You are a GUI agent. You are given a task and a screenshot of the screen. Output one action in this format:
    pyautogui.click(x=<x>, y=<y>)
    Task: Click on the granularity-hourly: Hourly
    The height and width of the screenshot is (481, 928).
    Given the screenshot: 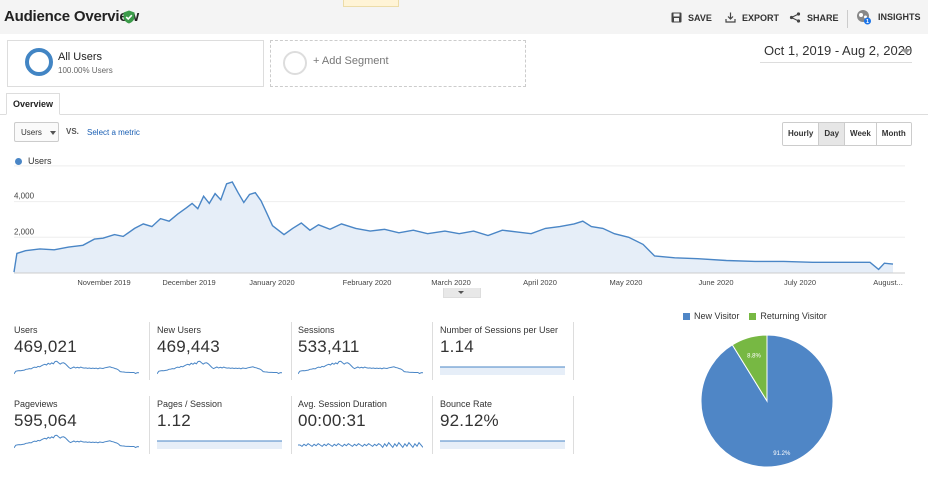 What is the action you would take?
    pyautogui.click(x=801, y=134)
    